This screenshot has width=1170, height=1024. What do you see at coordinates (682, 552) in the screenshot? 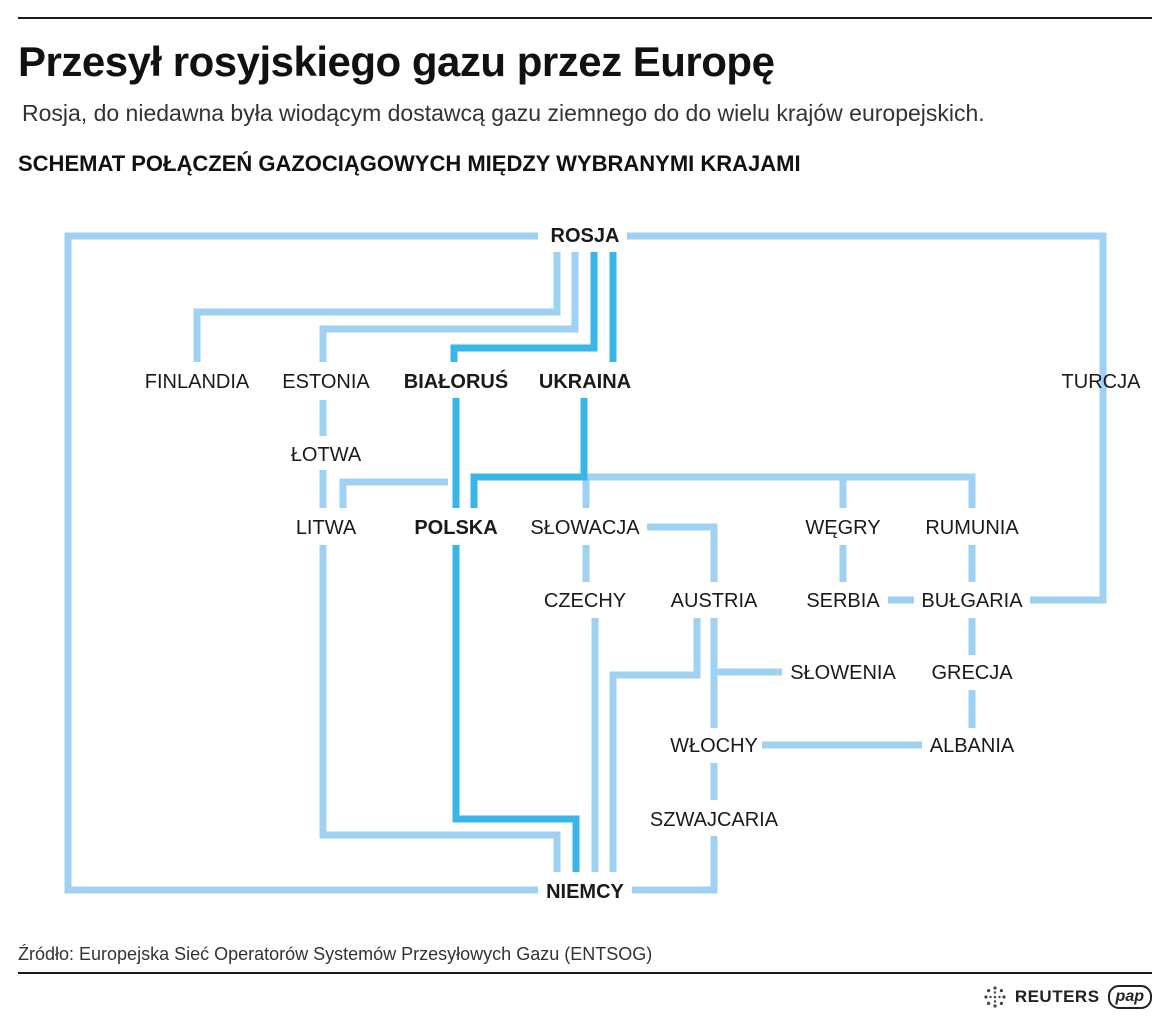
I see `route-slowacja-austria` at bounding box center [682, 552].